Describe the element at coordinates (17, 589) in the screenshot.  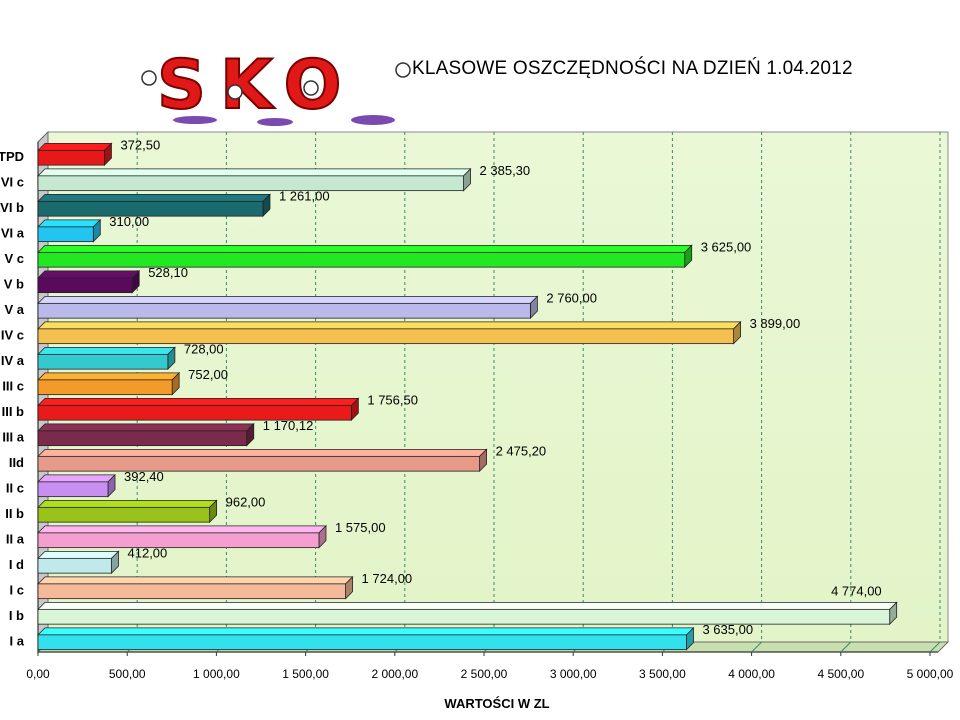
I see `category-label: I c` at that location.